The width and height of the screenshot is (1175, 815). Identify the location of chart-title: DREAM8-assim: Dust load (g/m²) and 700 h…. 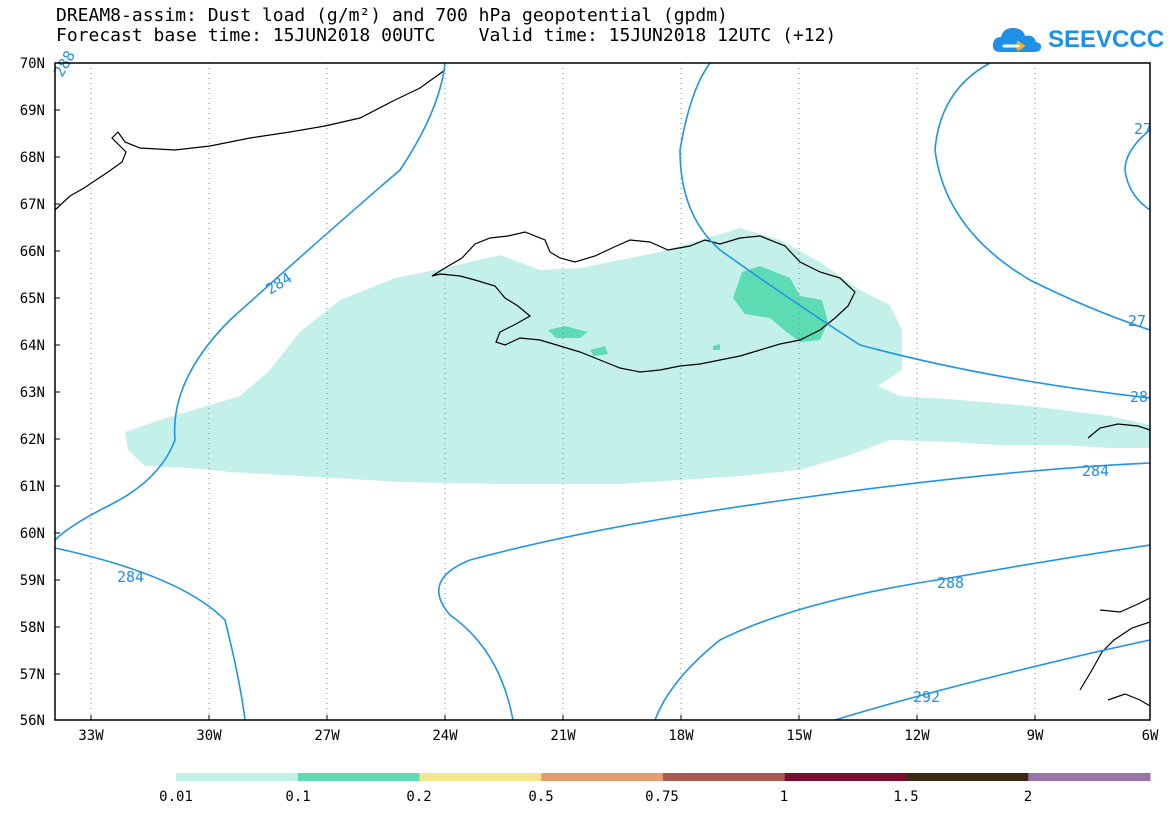
(392, 15).